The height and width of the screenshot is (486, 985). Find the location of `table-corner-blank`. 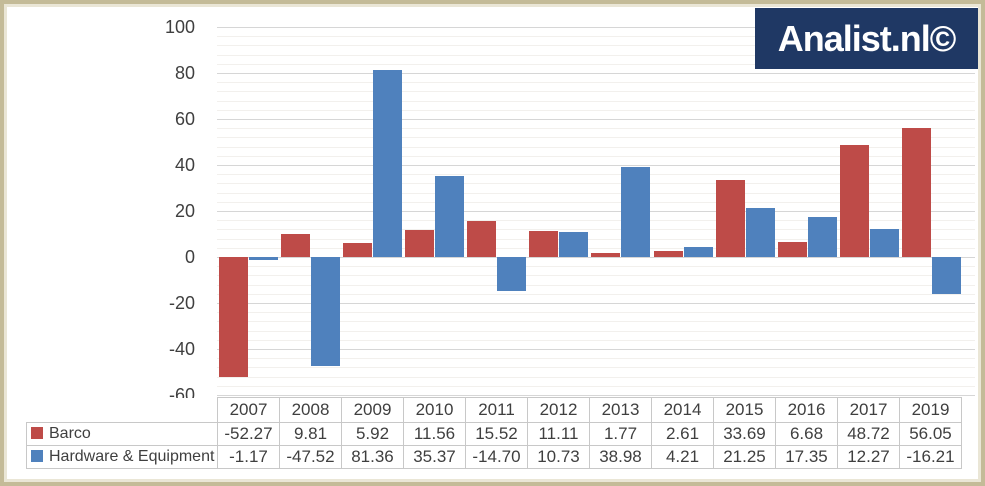

table-corner-blank is located at coordinates (122, 410).